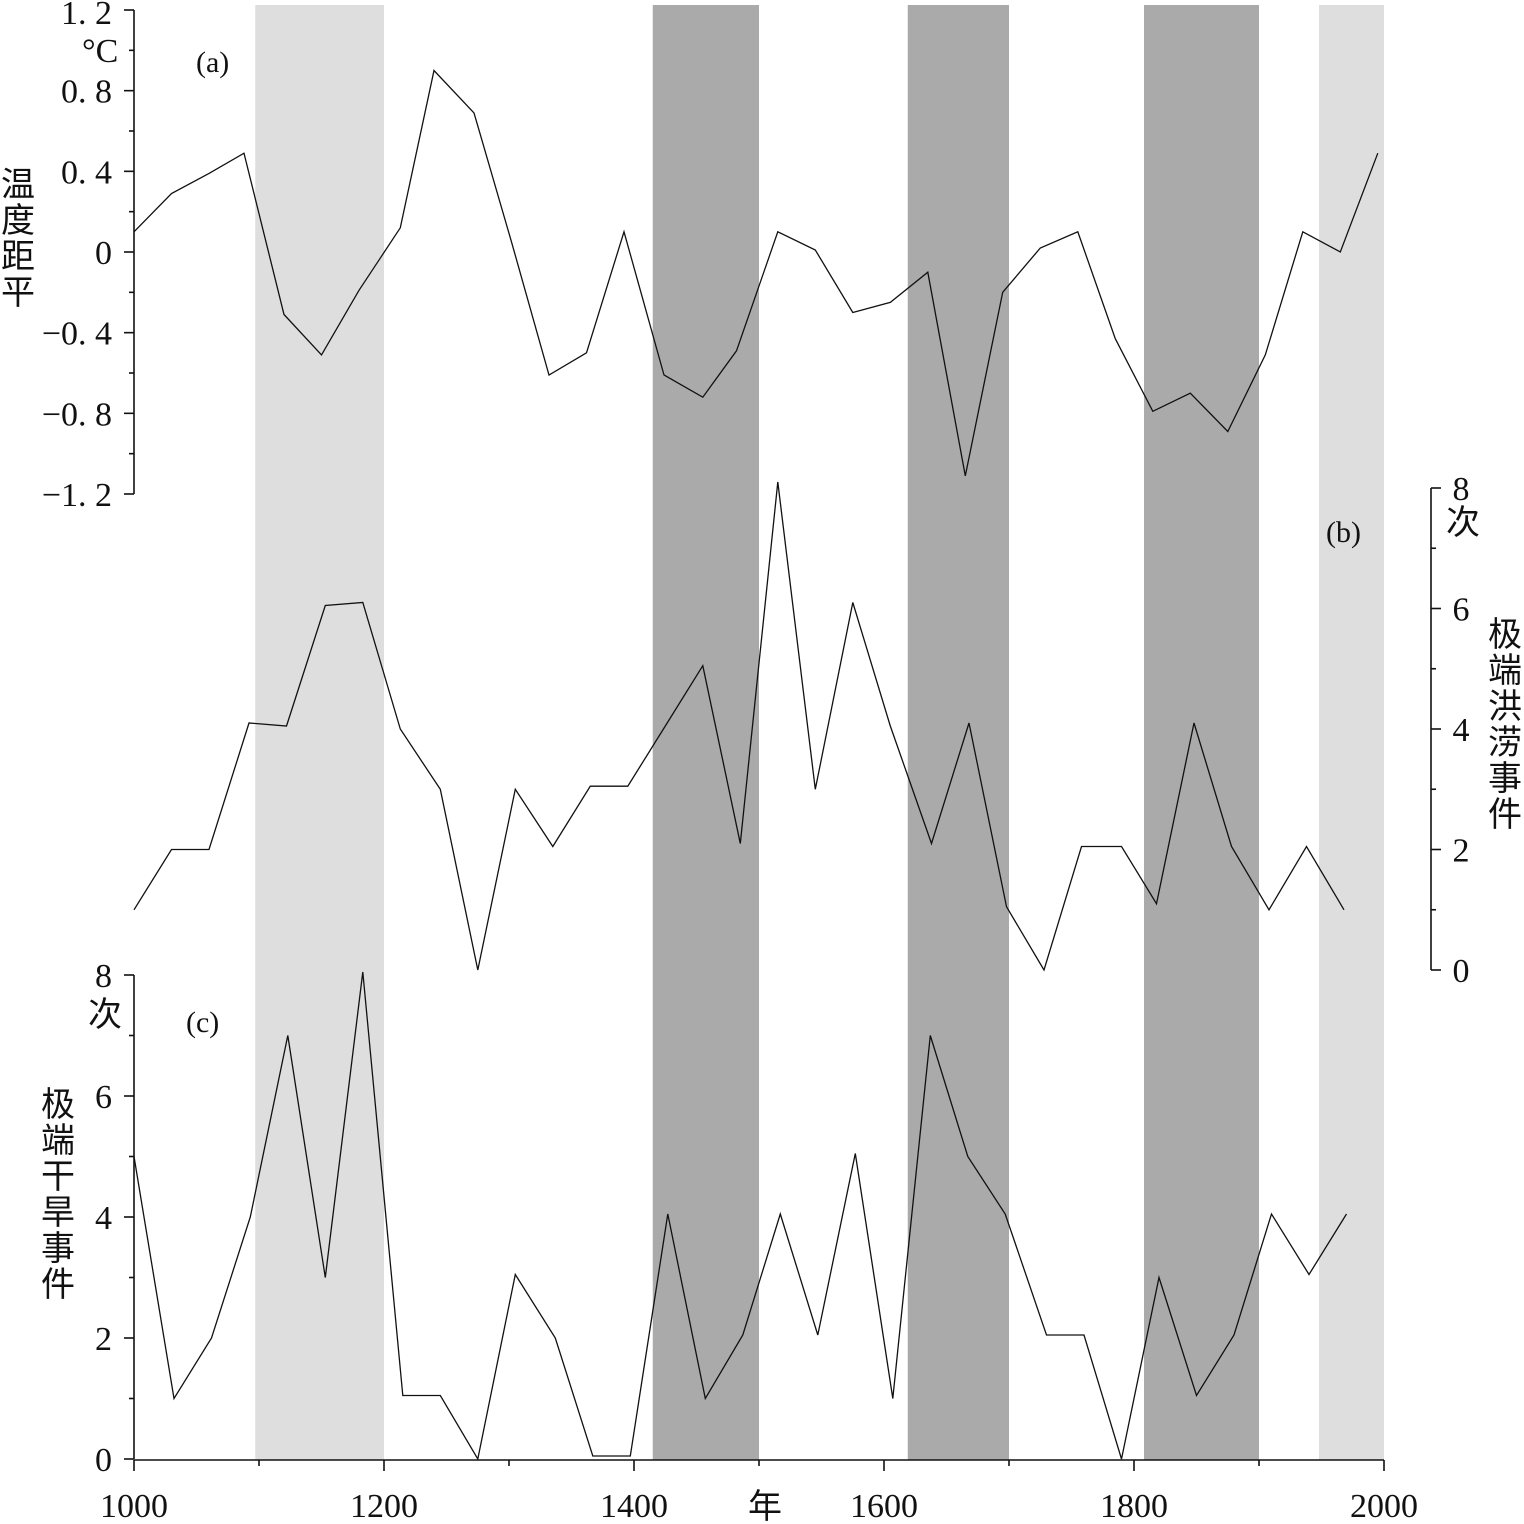 The image size is (1524, 1524). I want to click on x-tick-label: 1600, so click(884, 1506).